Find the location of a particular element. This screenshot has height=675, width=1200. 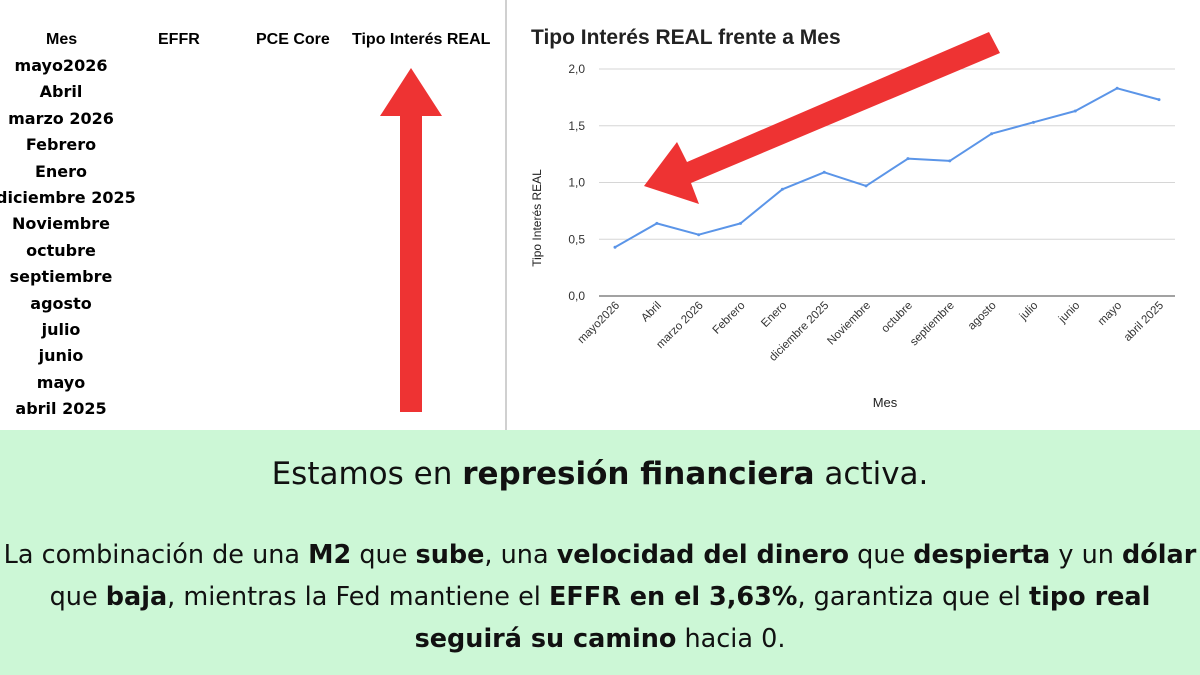

up-arrow-icon is located at coordinates (411, 240).